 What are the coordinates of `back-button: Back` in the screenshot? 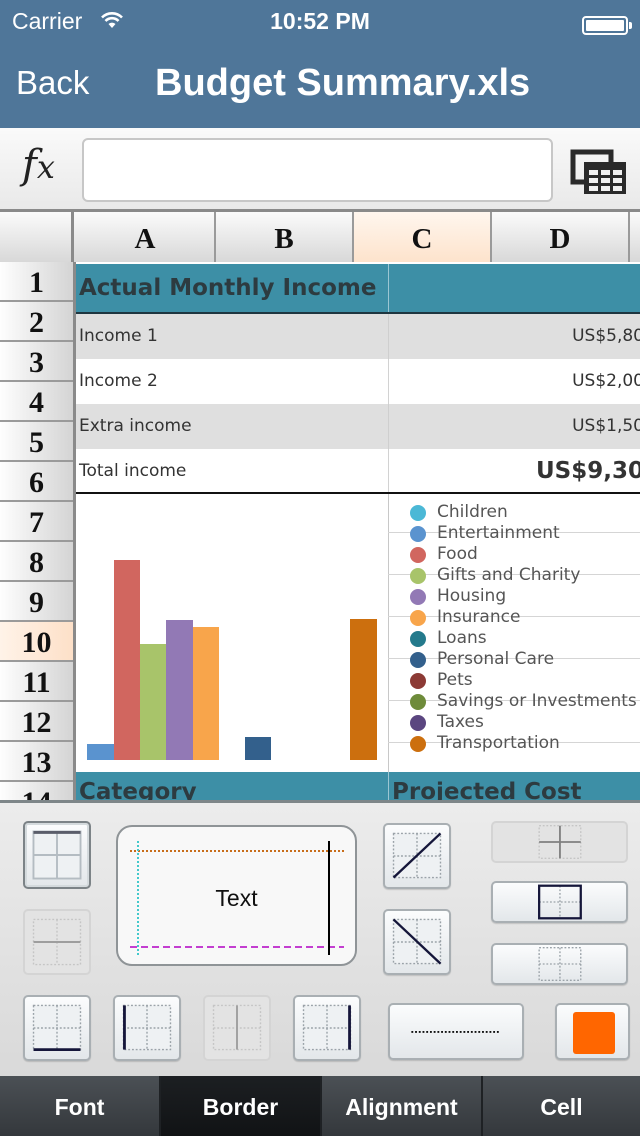 It's located at (53, 82).